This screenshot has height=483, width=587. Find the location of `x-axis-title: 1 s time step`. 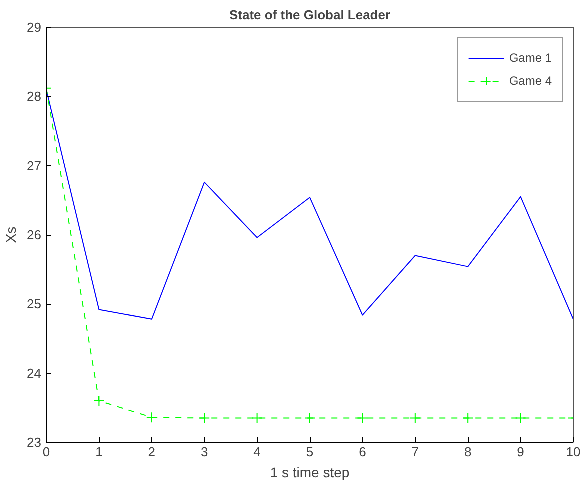

x-axis-title: 1 s time step is located at coordinates (310, 472).